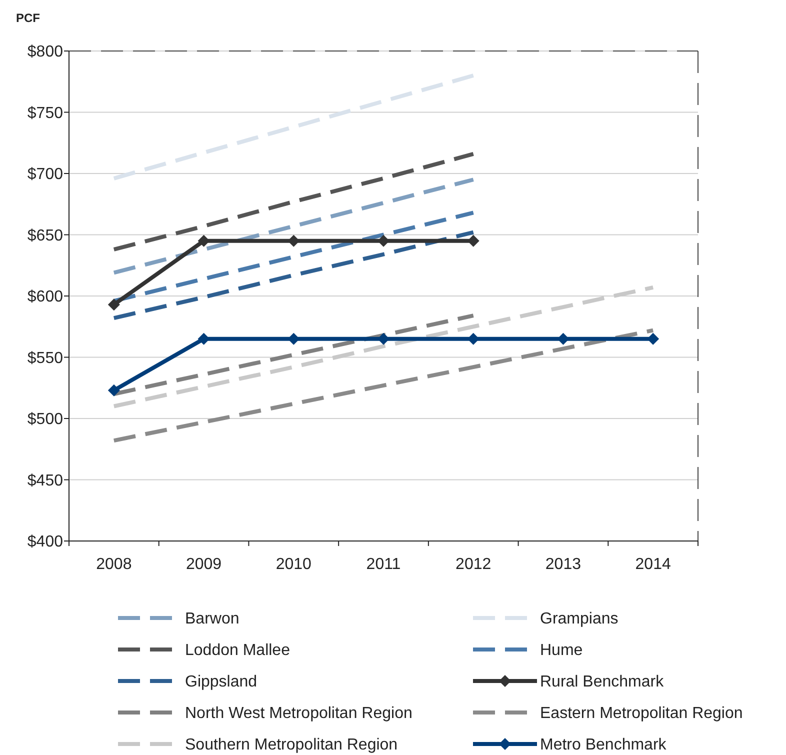 The width and height of the screenshot is (786, 755). What do you see at coordinates (45, 52) in the screenshot?
I see `y-tick-label: $800` at bounding box center [45, 52].